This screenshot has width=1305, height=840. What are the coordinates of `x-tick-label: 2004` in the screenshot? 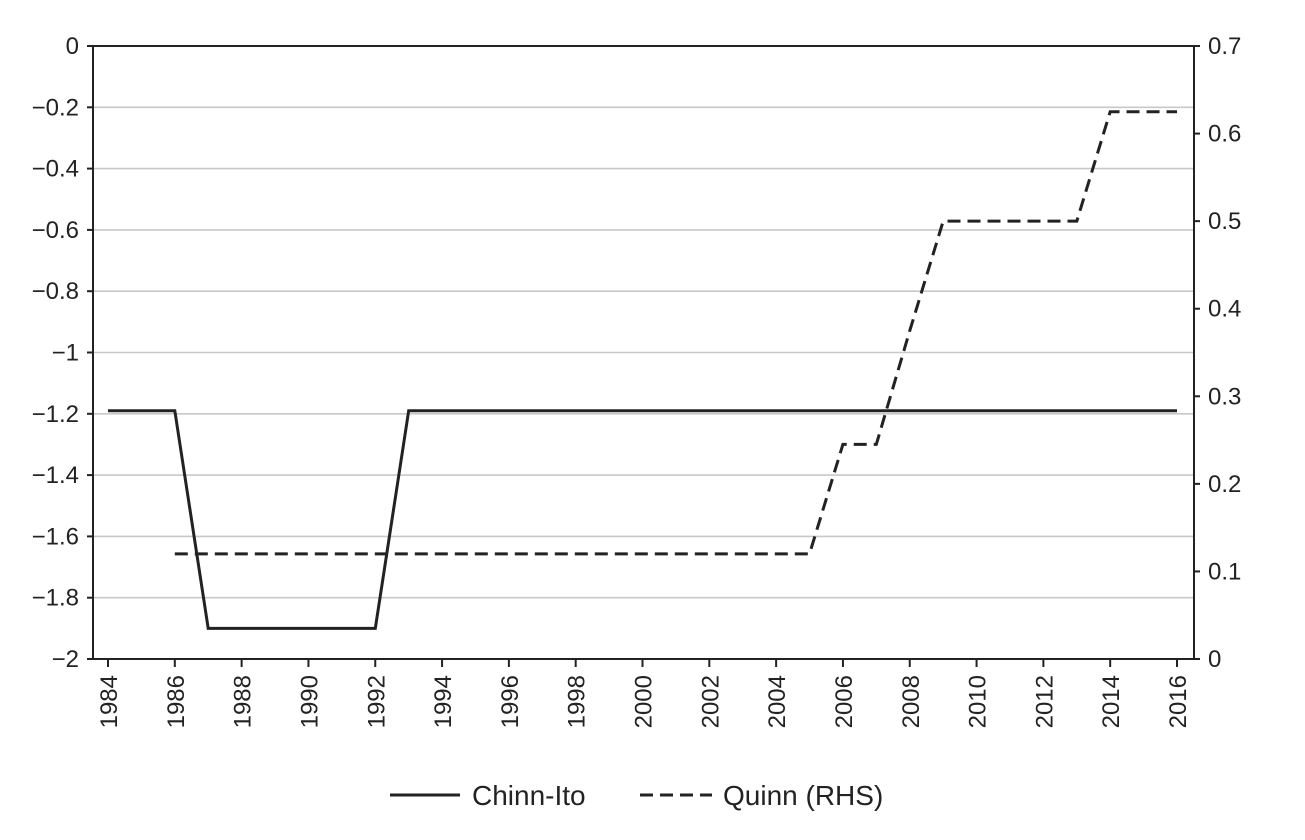 It's located at (777, 701).